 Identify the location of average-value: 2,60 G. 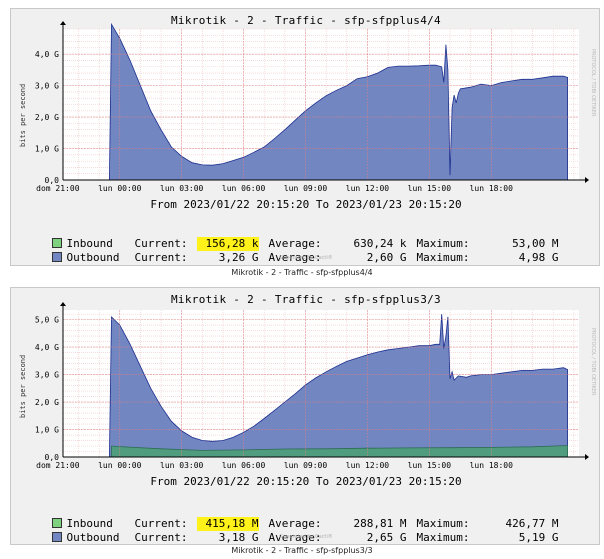
(386, 257).